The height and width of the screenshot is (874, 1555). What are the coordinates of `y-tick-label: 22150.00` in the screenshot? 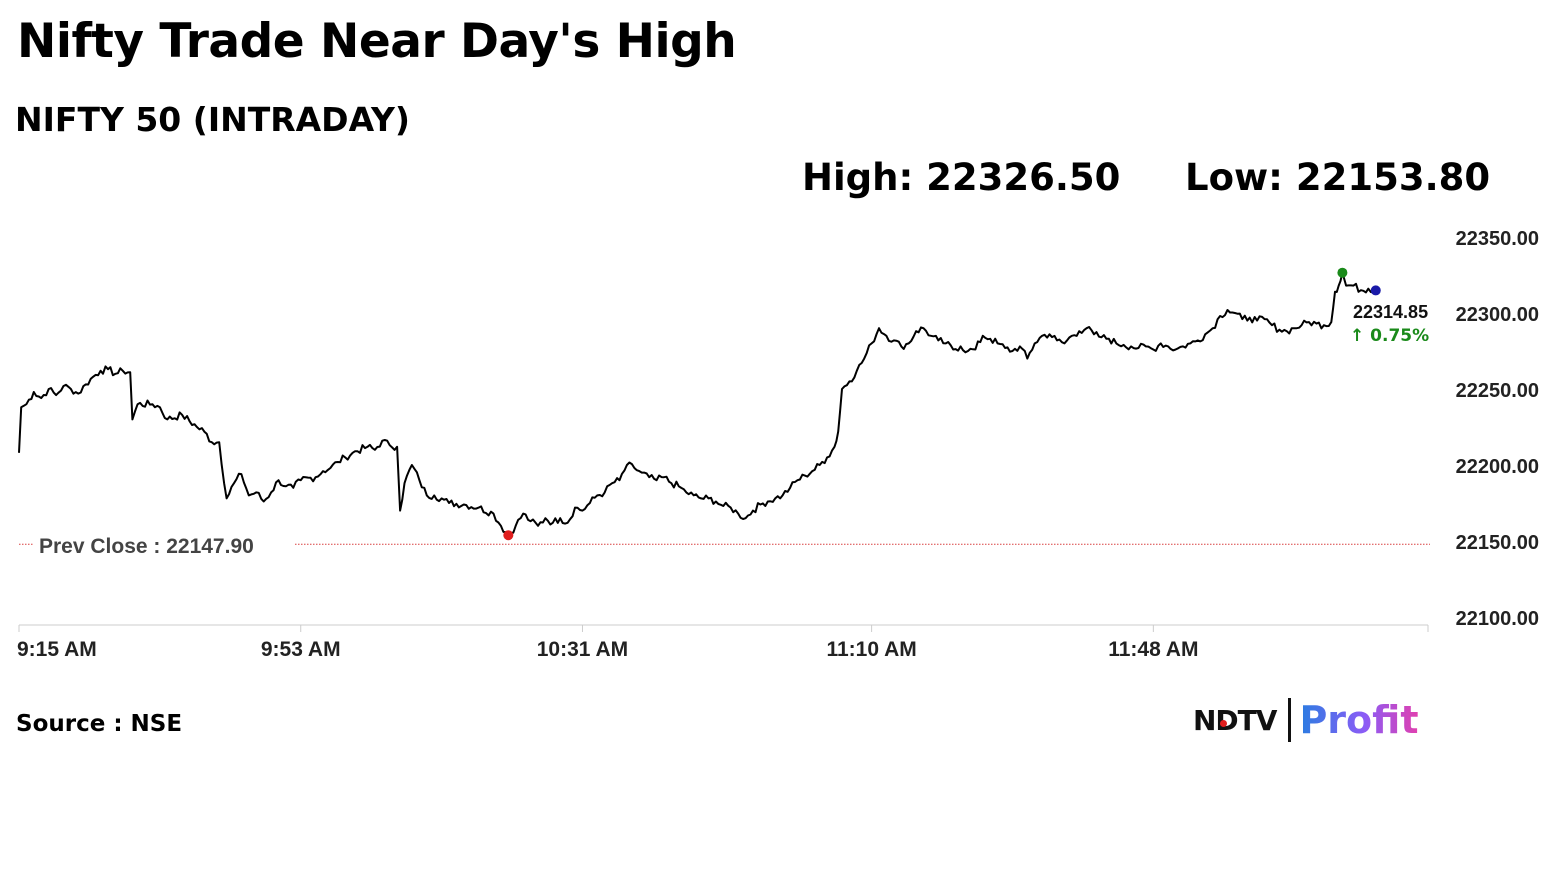 It's located at (1497, 543).